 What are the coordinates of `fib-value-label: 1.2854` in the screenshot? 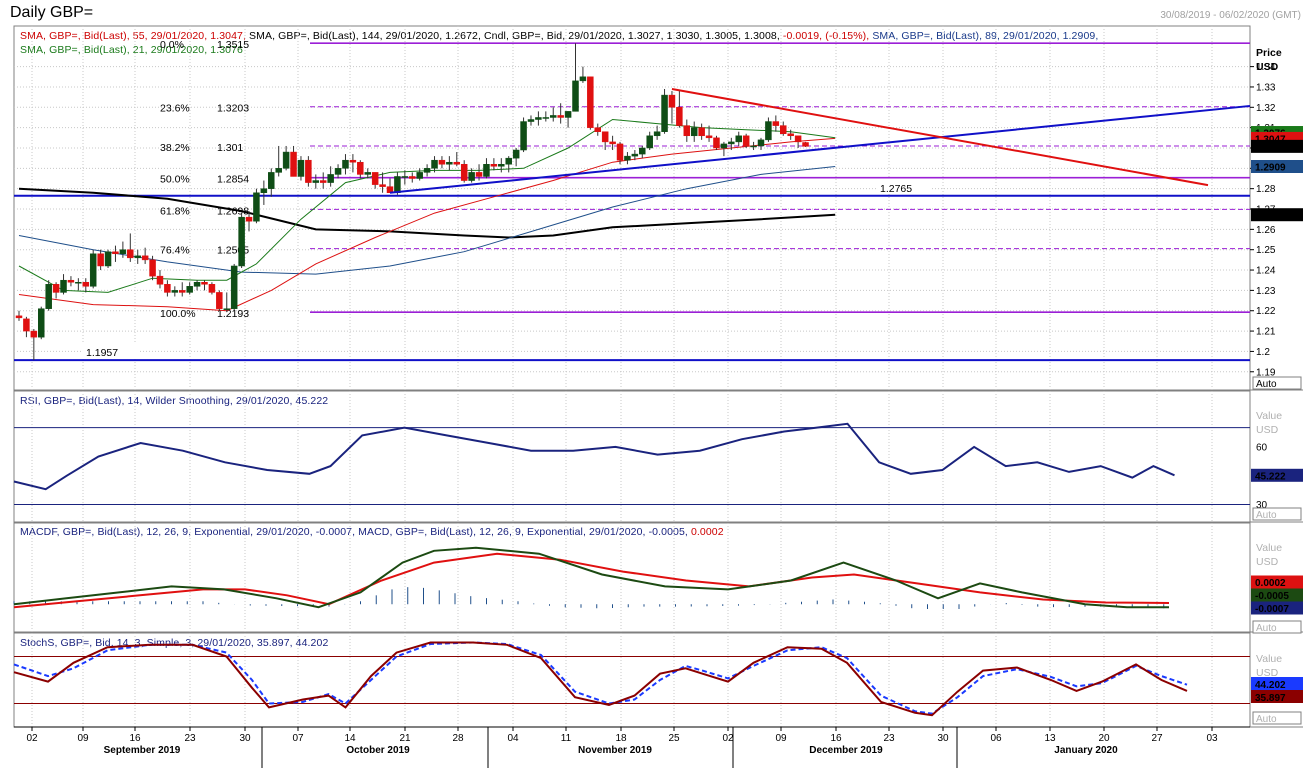 It's located at (233, 180).